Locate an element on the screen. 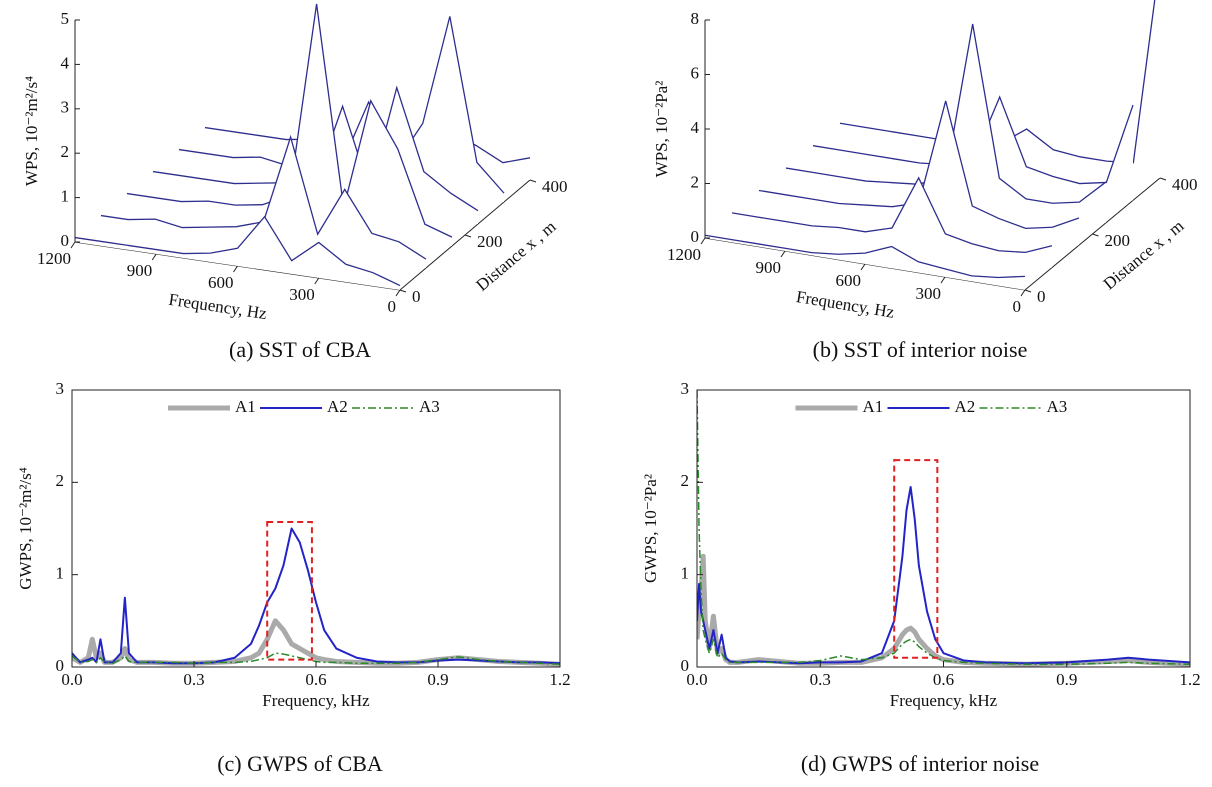 This screenshot has height=787, width=1212. caption: (a) SST of CBA is located at coordinates (300, 349).